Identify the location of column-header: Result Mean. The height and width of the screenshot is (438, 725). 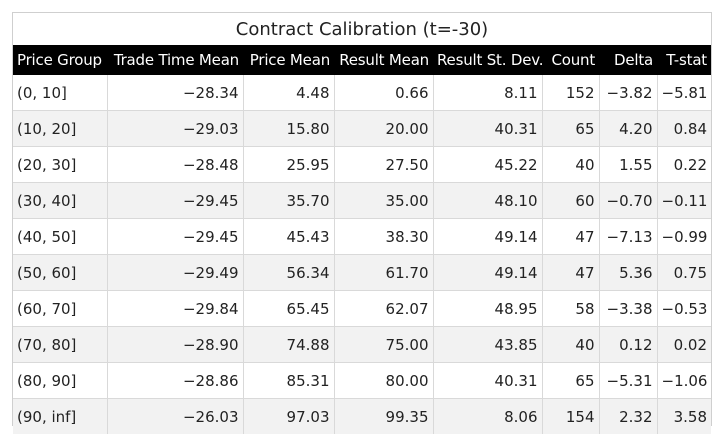
(383, 60).